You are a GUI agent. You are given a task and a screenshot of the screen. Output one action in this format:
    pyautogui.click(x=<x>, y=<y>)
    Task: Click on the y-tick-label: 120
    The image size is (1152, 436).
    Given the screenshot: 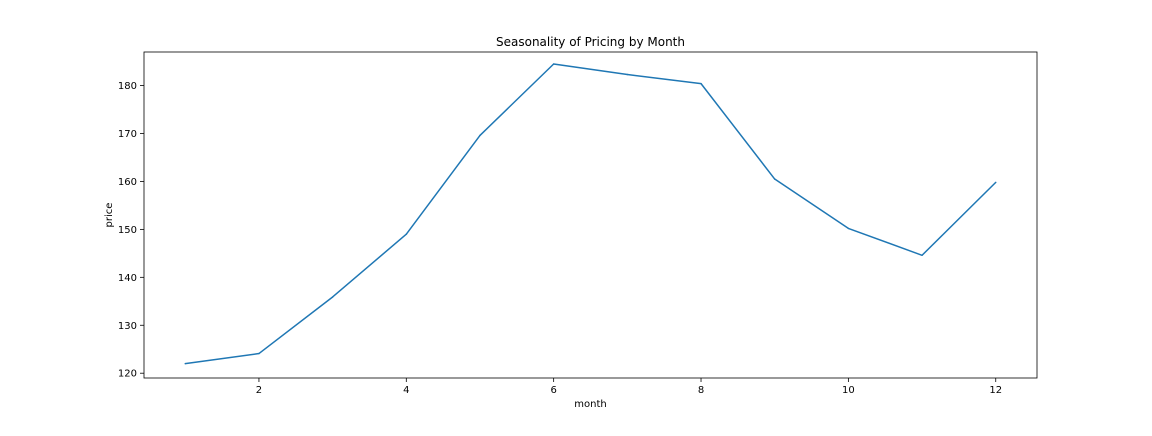 What is the action you would take?
    pyautogui.click(x=127, y=374)
    